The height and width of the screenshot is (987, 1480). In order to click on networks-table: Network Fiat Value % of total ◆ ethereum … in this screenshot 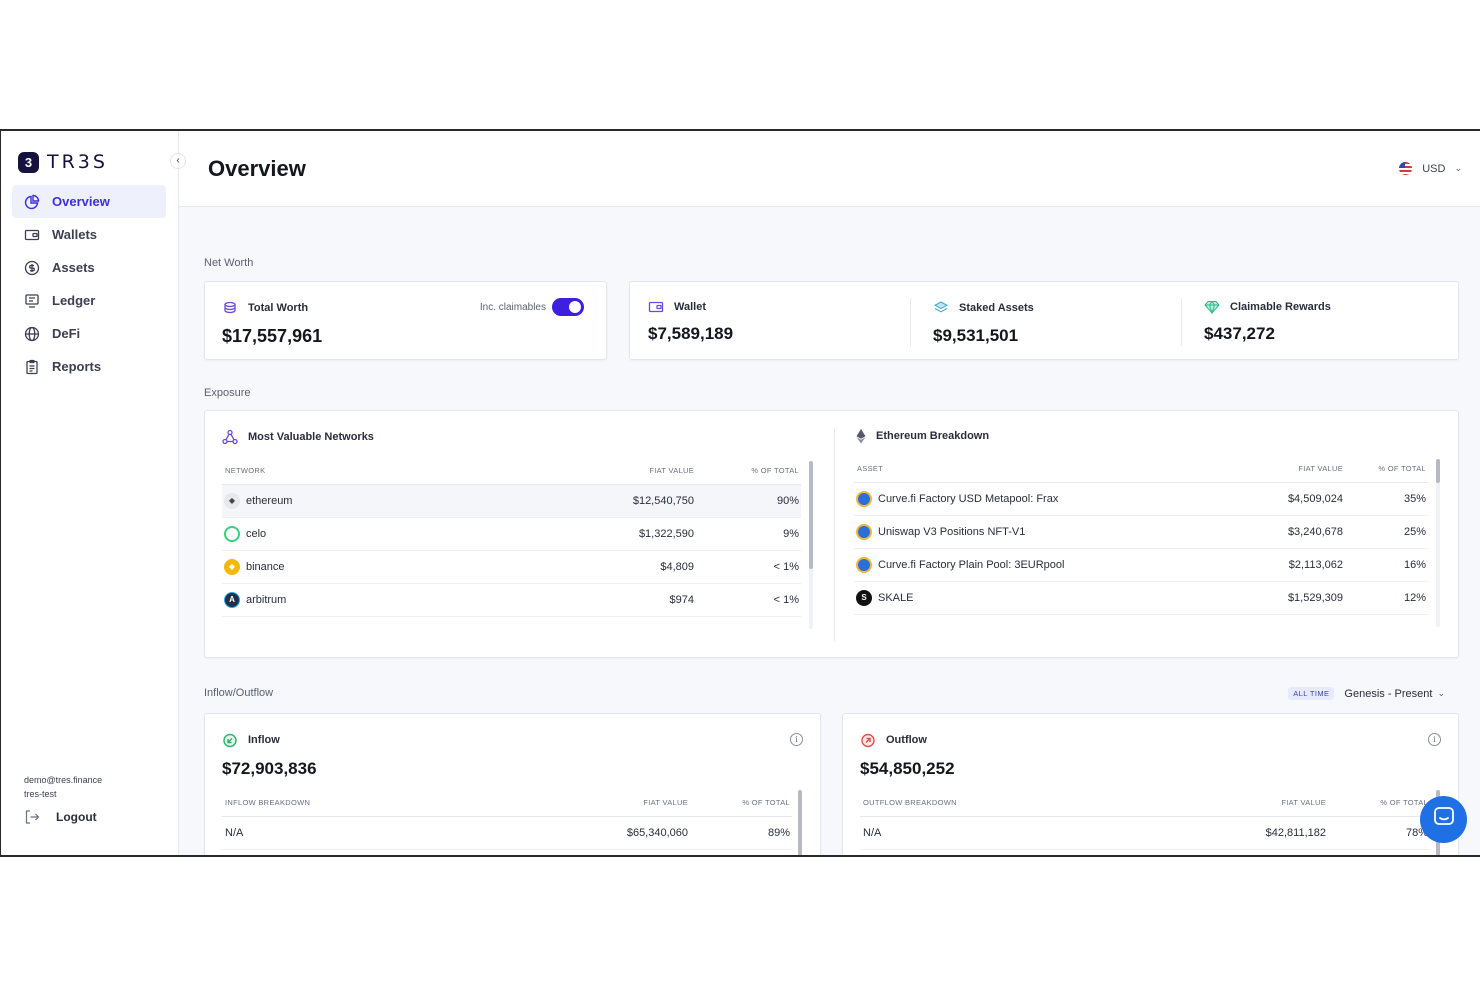, I will do `click(511, 537)`.